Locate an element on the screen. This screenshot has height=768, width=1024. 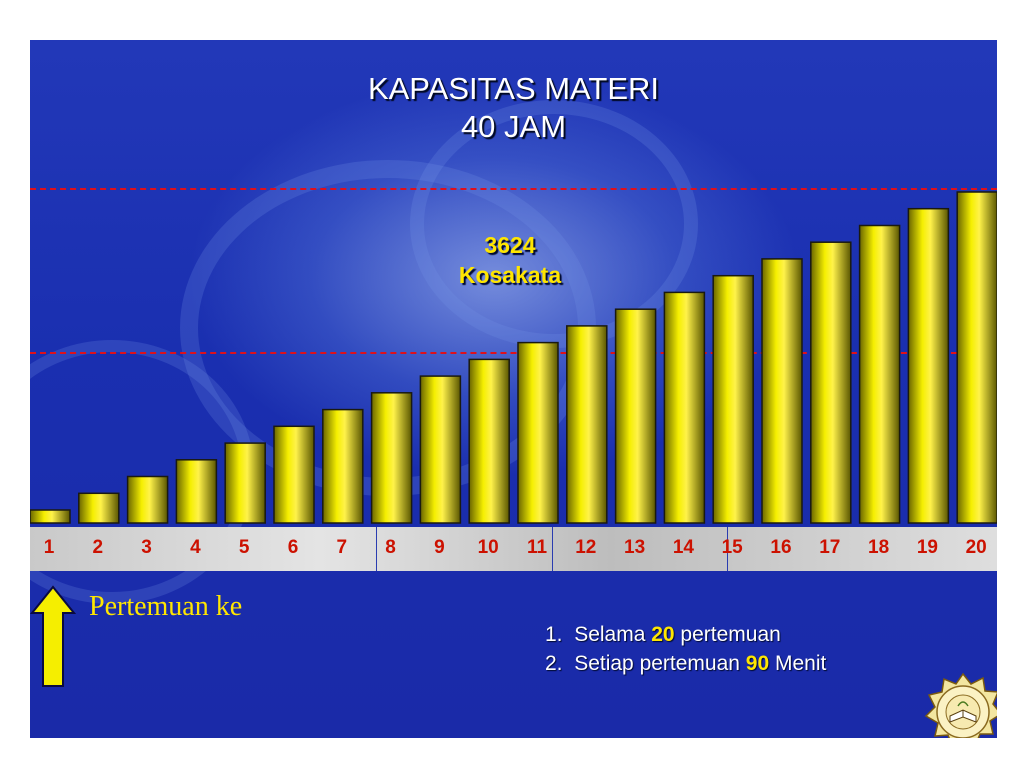
total-annotation: 3624 Kosakata is located at coordinates (510, 260).